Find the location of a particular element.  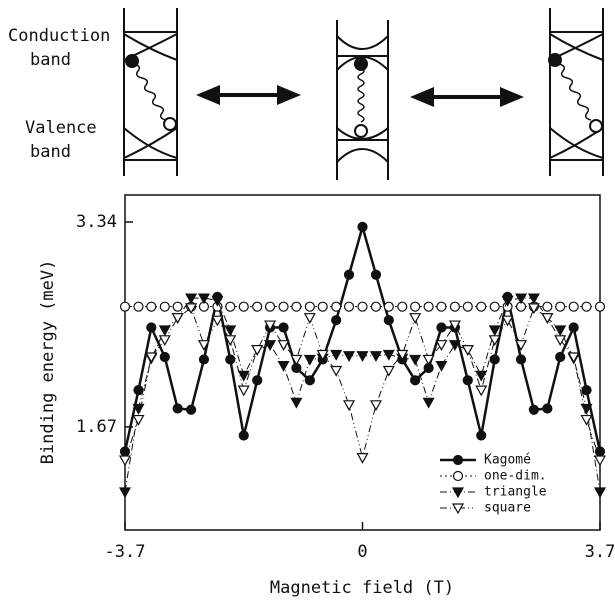

valence-label: band is located at coordinates (50, 152).